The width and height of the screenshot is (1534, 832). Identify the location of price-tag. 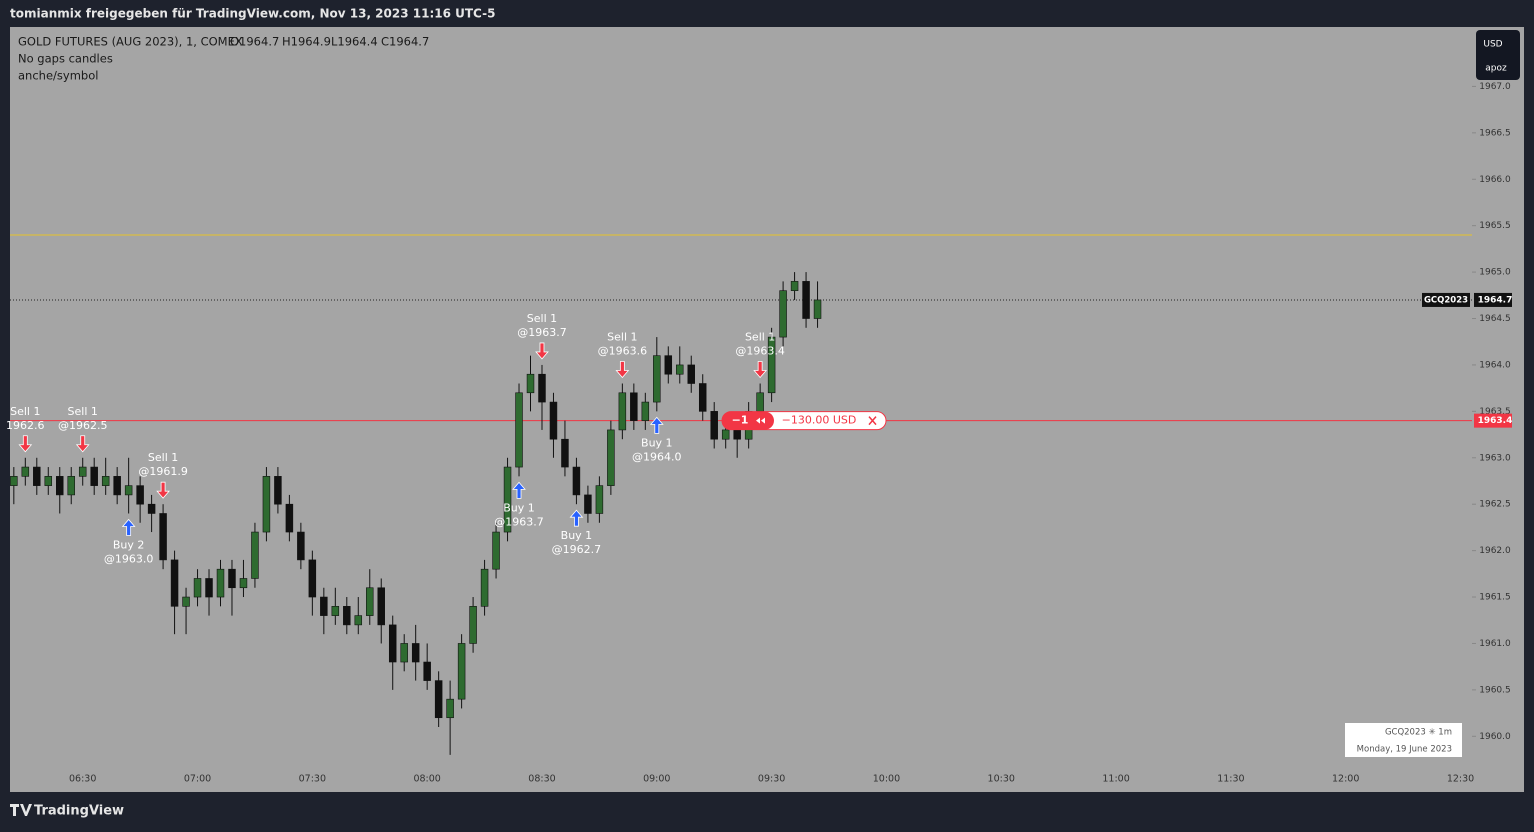
(1493, 299).